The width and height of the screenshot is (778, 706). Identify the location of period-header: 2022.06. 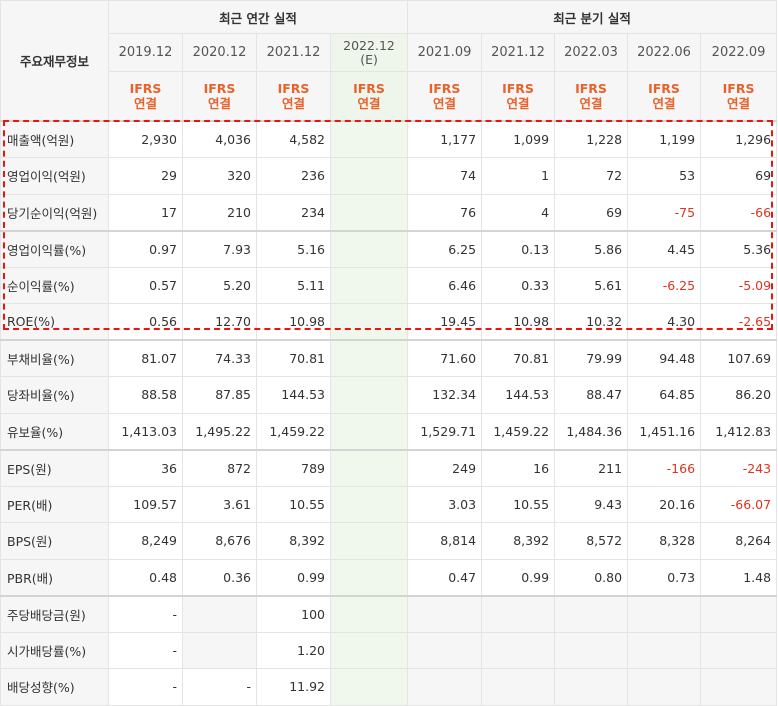
(664, 52).